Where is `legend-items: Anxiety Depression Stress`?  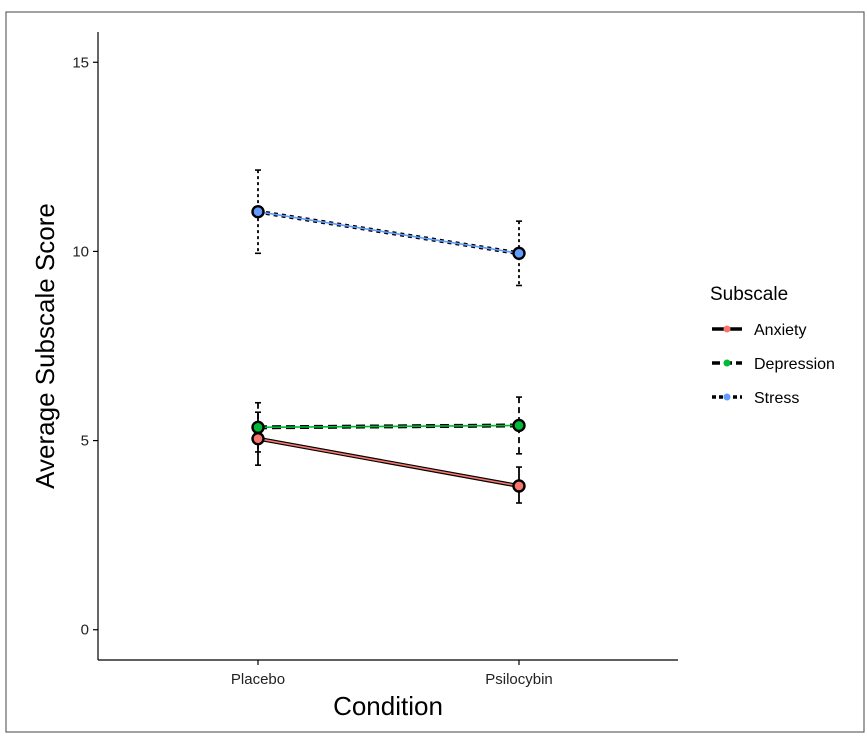 legend-items: Anxiety Depression Stress is located at coordinates (773, 364).